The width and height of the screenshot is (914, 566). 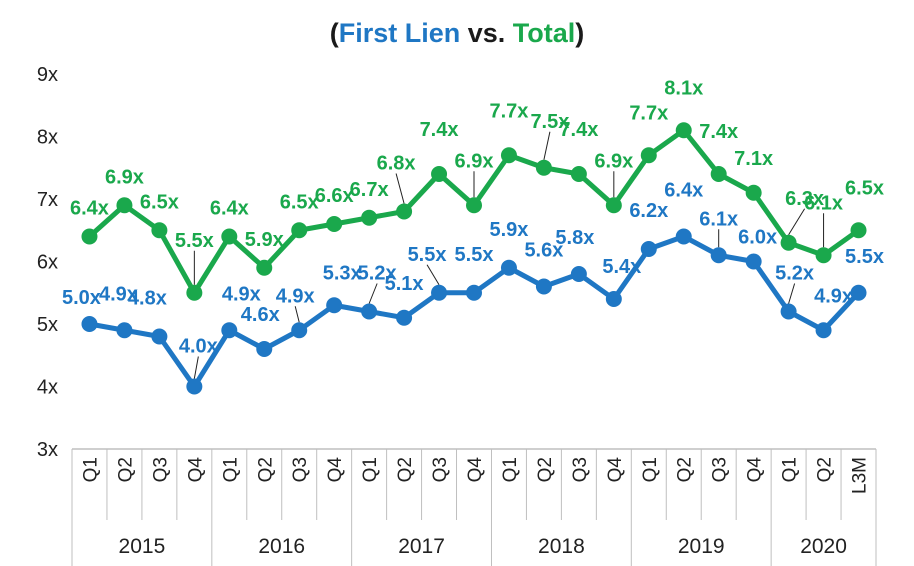 What do you see at coordinates (342, 273) in the screenshot?
I see `data-label: 5.3x` at bounding box center [342, 273].